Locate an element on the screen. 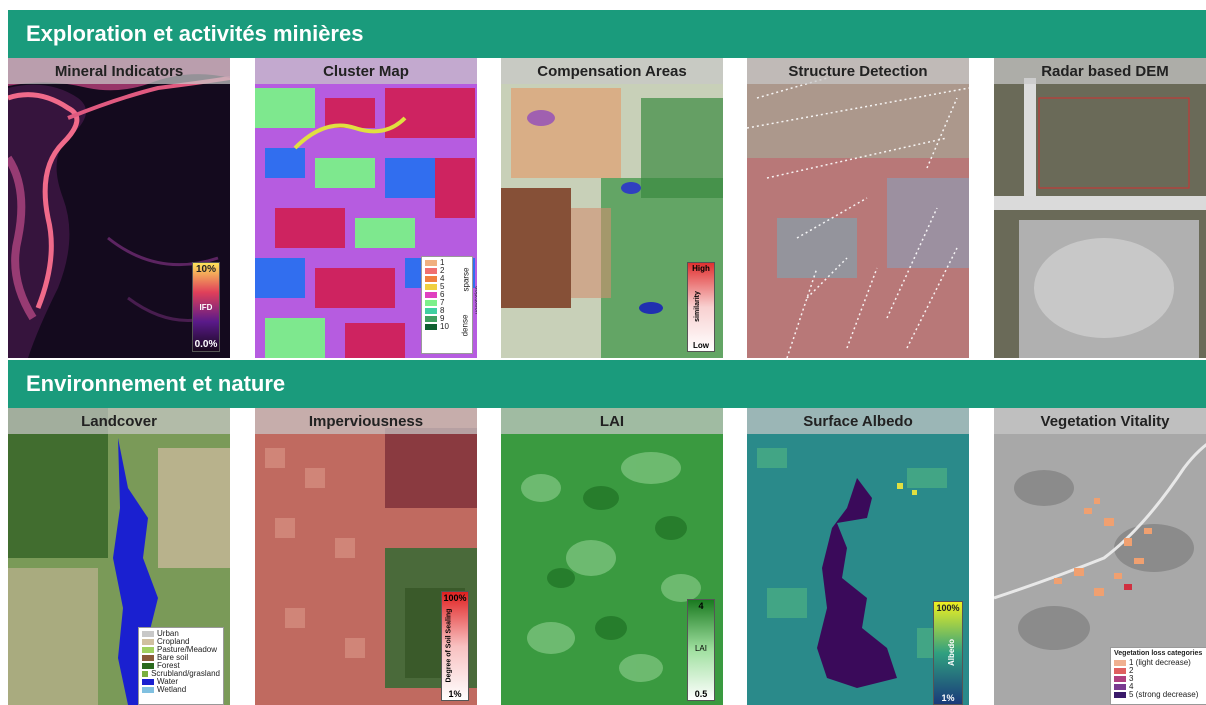 The width and height of the screenshot is (1206, 705). section-banner-top: Exploration et activités minières is located at coordinates (607, 34).